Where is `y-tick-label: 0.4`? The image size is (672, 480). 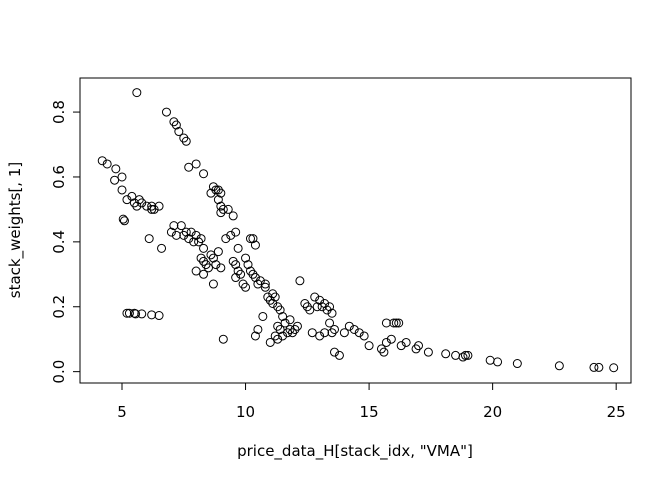 y-tick-label: 0.4 is located at coordinates (59, 242).